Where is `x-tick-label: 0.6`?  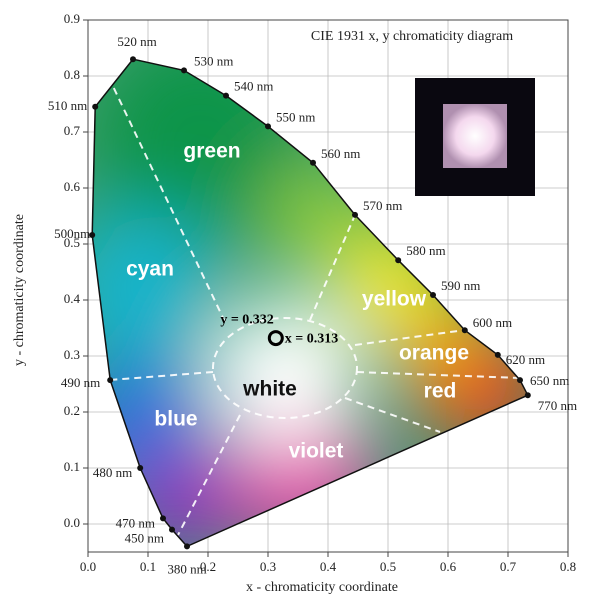 x-tick-label: 0.6 is located at coordinates (448, 566).